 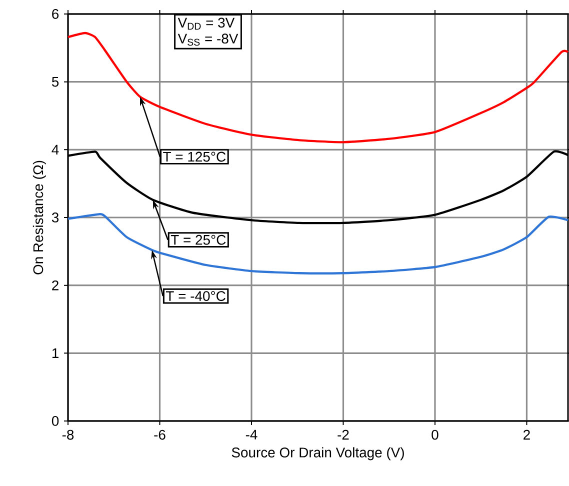 What do you see at coordinates (160, 435) in the screenshot?
I see `x-tick-label: -6` at bounding box center [160, 435].